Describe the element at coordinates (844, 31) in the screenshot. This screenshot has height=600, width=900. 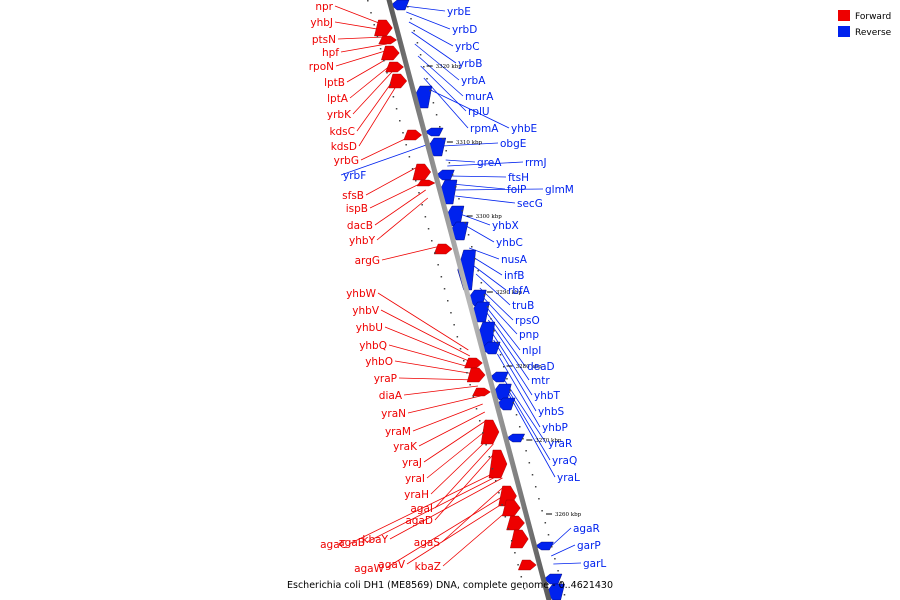
I see `legend-reverse-swatch` at that location.